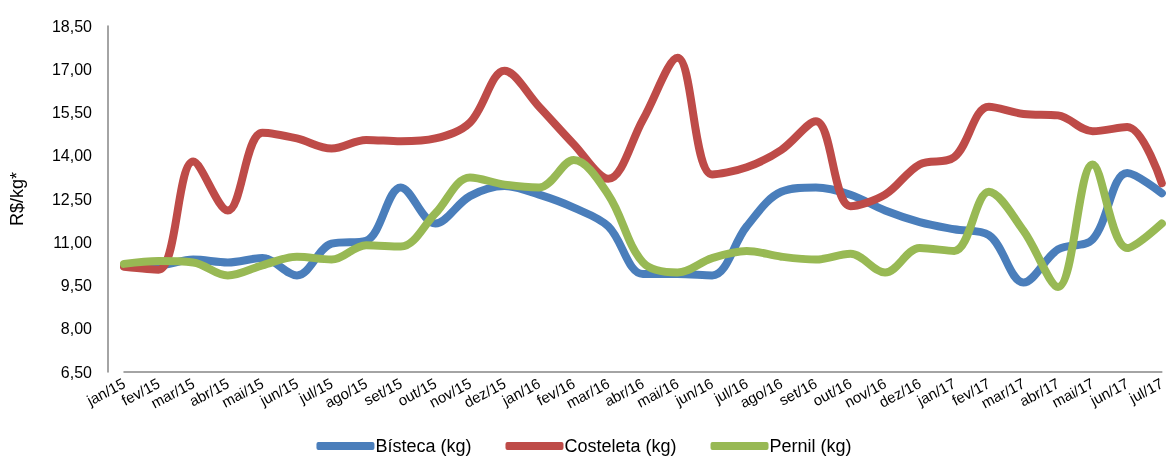  Describe the element at coordinates (72, 156) in the screenshot. I see `y-tick-label: 14,00` at that location.